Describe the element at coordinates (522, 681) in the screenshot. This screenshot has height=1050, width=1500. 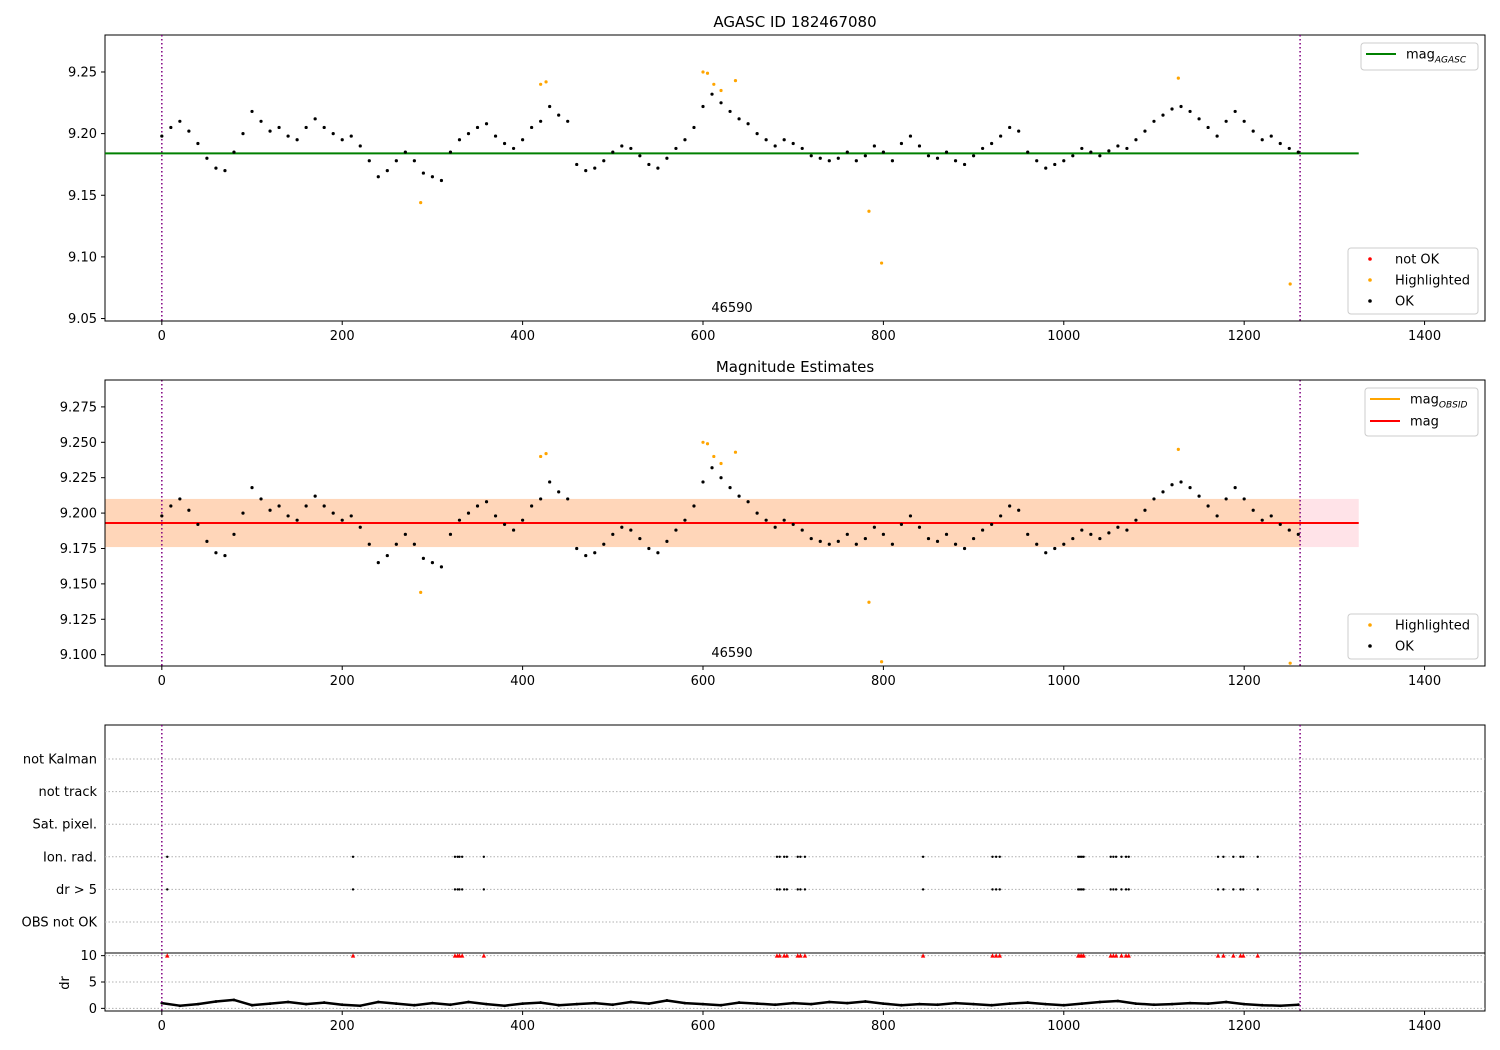
I see `p2-xtick-label: 400` at that location.